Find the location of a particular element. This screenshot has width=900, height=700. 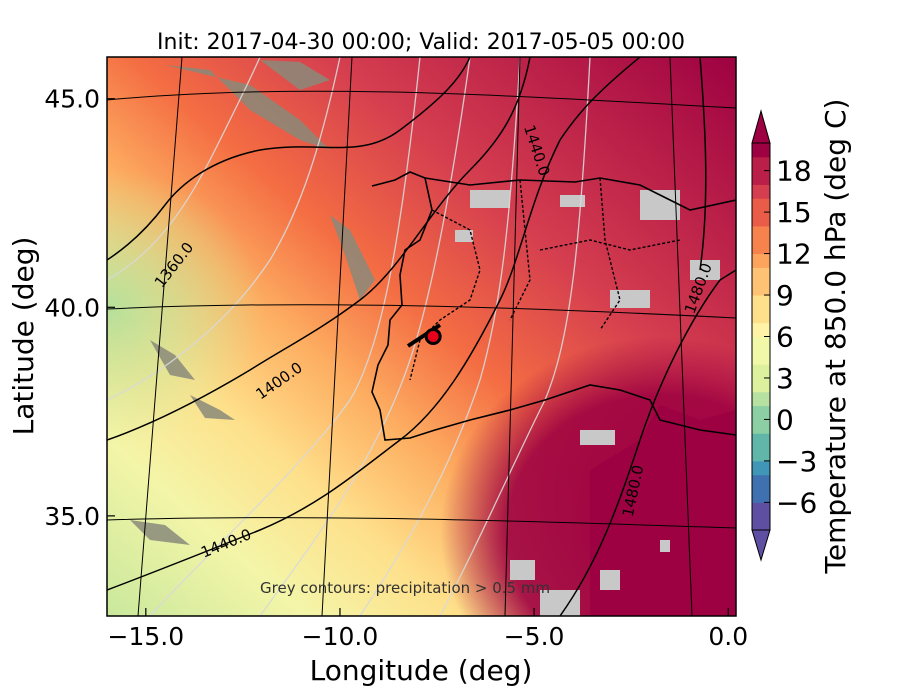

colorbar: −6 −3 0 3 6 9 12 15 18 is located at coordinates (784, 335).